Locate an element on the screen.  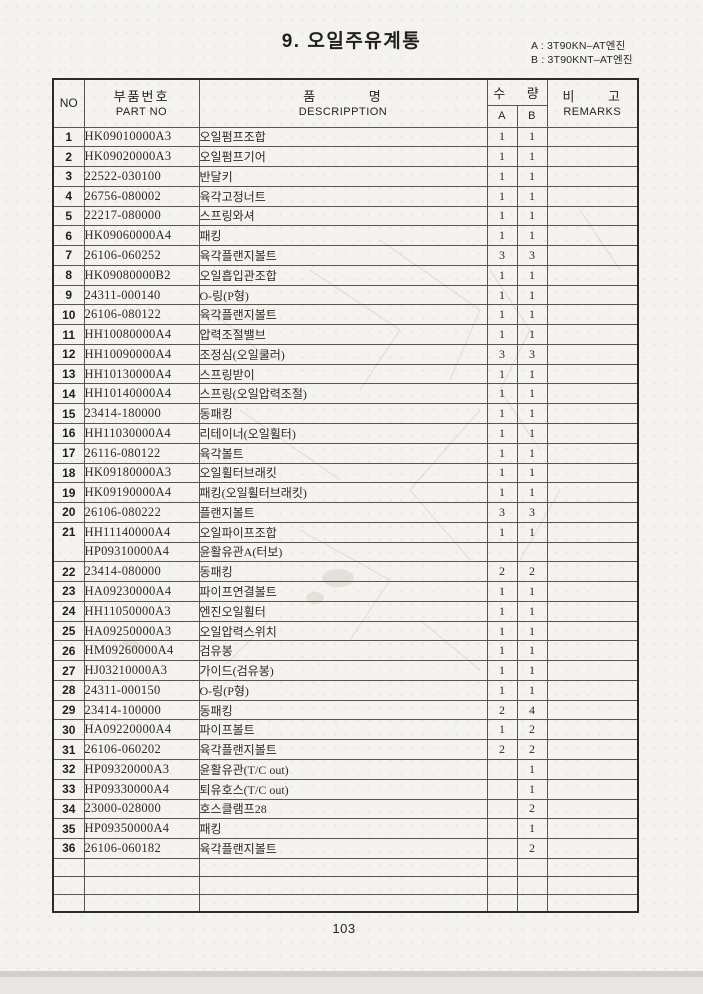
row-no: 9 is located at coordinates (68, 295).